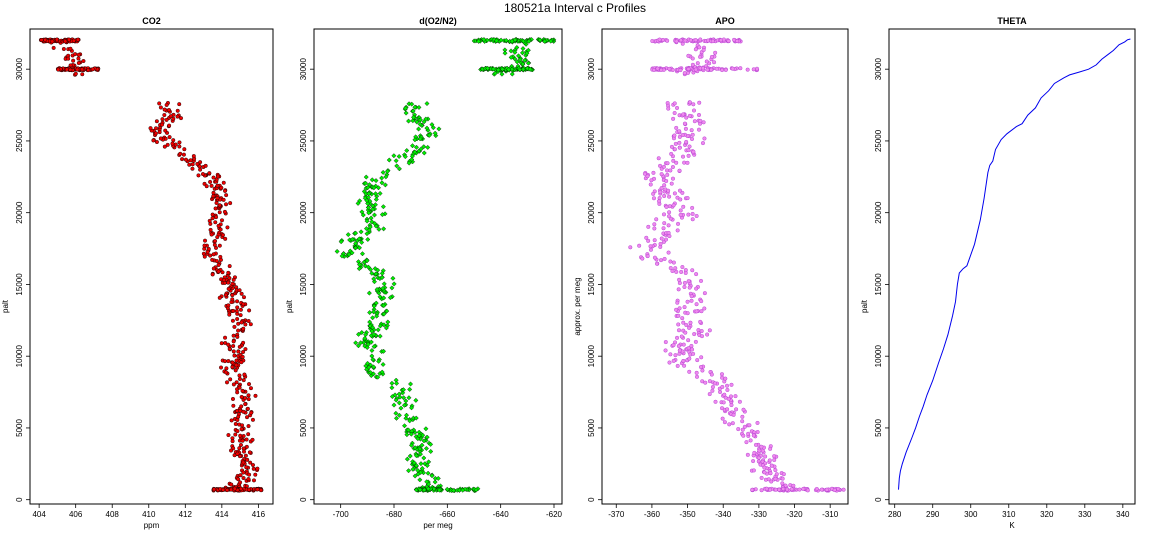 The width and height of the screenshot is (1150, 550). What do you see at coordinates (151, 21) in the screenshot?
I see `panel-title: CO2` at bounding box center [151, 21].